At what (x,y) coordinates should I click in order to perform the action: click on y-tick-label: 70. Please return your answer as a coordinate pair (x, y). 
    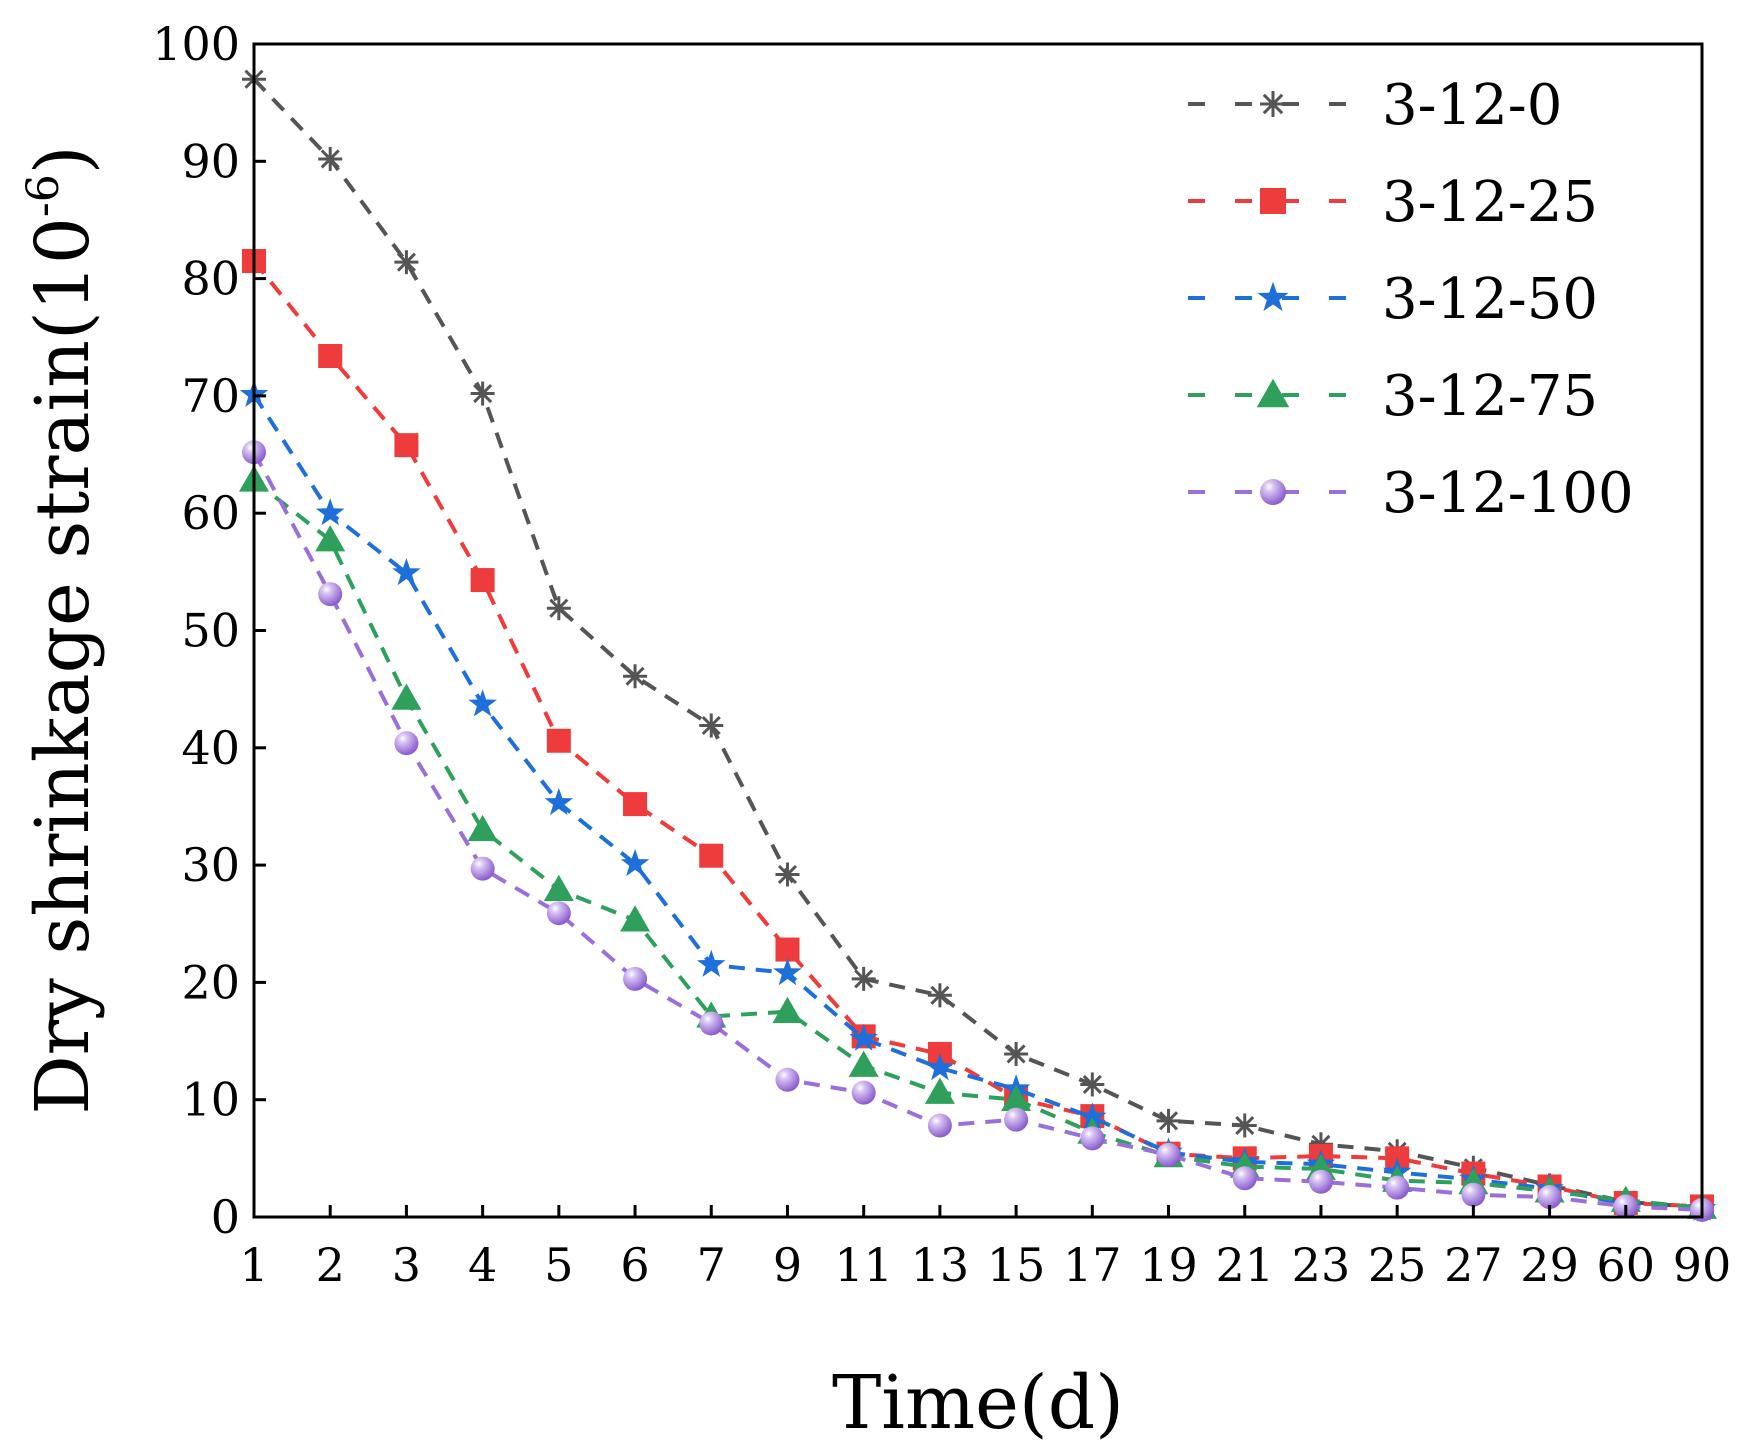
    Looking at the image, I should click on (210, 396).